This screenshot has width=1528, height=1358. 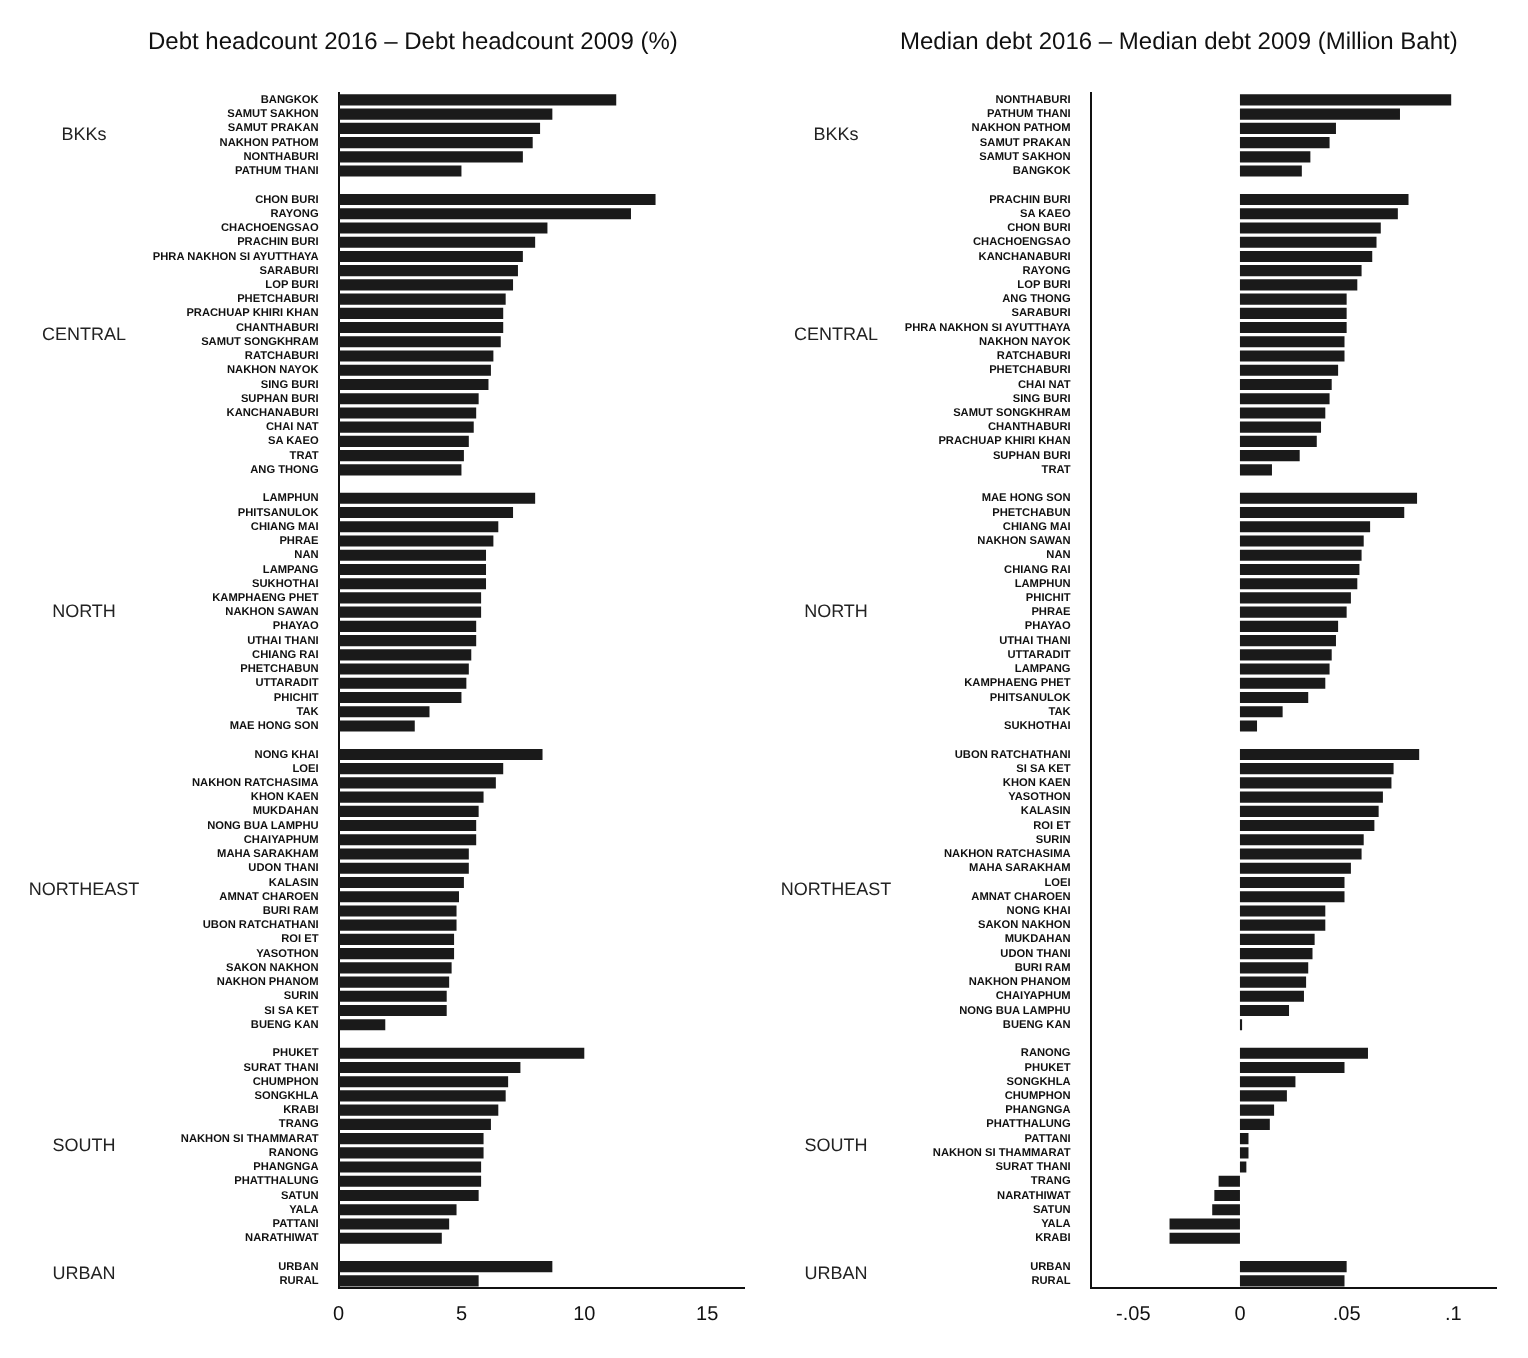 I want to click on x-tick-label: .1, so click(x=1453, y=1314).